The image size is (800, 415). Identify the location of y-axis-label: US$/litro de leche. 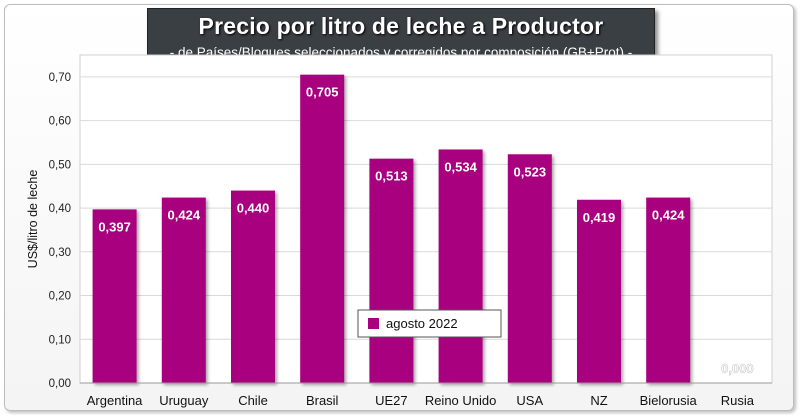
(33, 219).